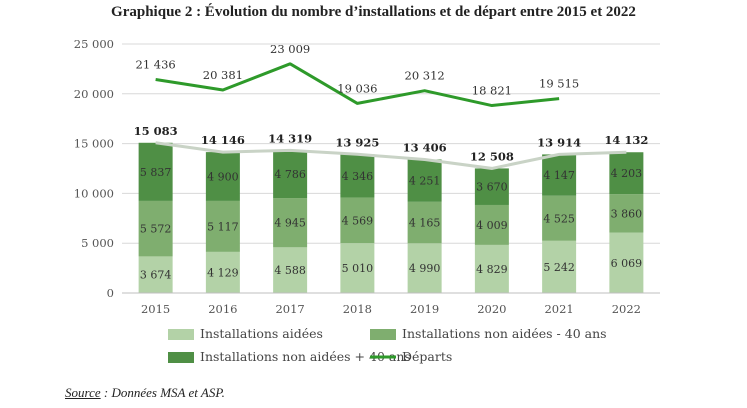 The image size is (747, 408). I want to click on bar-segment-label: 5 117, so click(223, 226).